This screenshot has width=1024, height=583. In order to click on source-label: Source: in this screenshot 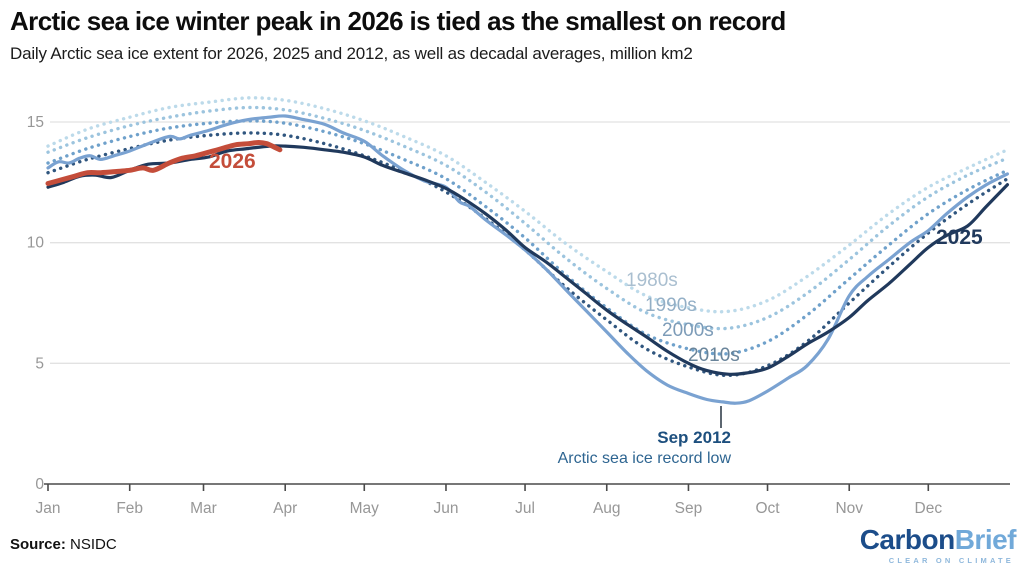, I will do `click(38, 544)`.